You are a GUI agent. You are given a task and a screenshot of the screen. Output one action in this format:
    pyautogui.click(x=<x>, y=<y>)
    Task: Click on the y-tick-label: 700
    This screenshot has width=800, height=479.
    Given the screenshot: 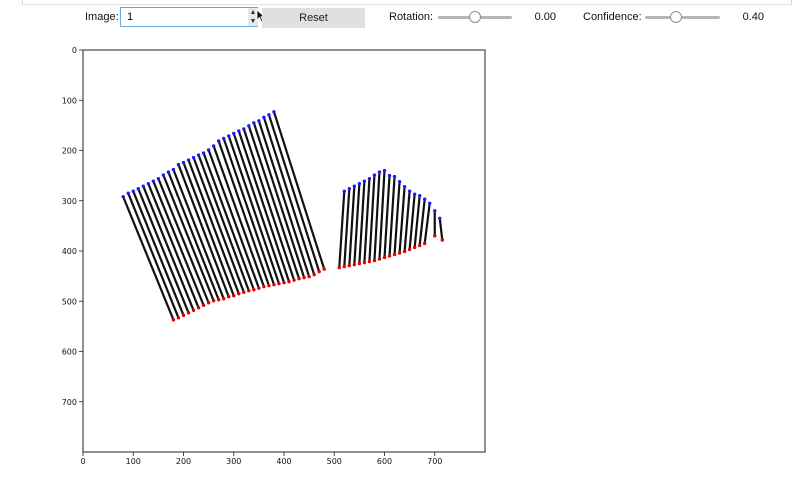 What is the action you would take?
    pyautogui.click(x=69, y=402)
    